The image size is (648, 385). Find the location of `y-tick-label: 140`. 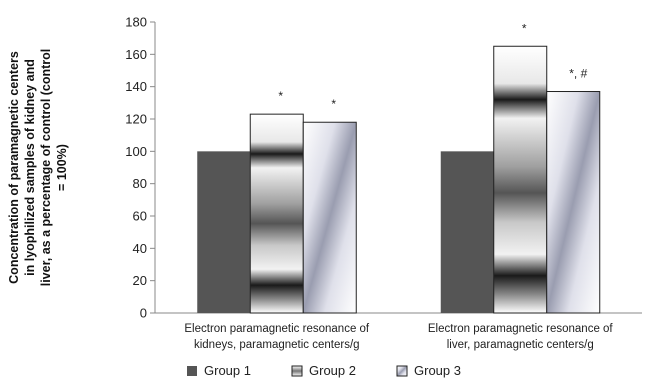

y-tick-label: 140 is located at coordinates (136, 86).